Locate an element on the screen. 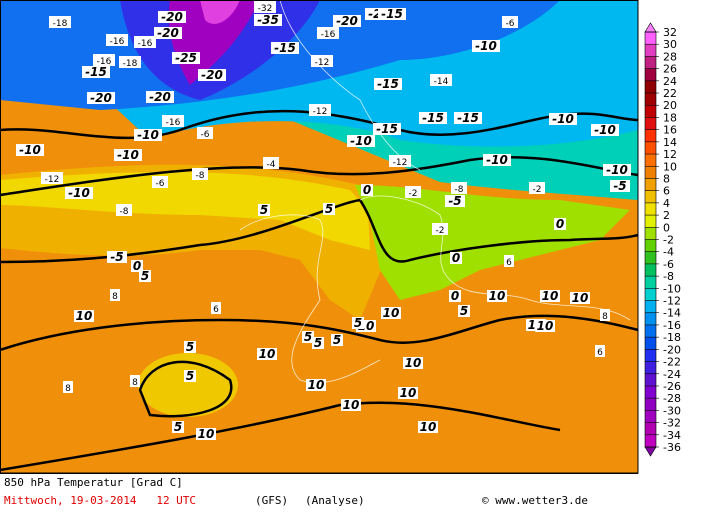 The height and width of the screenshot is (513, 704). colorbar-label: 24 is located at coordinates (670, 81).